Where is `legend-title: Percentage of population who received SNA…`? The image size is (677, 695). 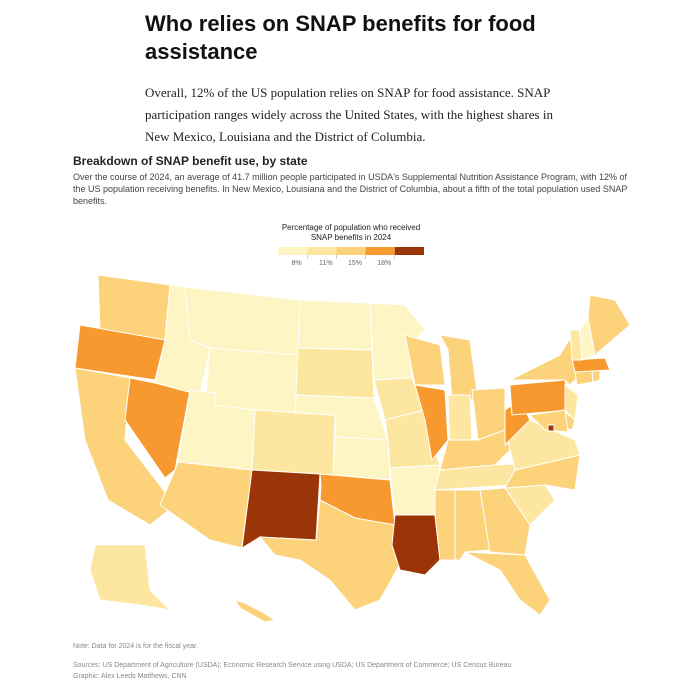
legend-title: Percentage of population who received SNA… is located at coordinates (351, 232).